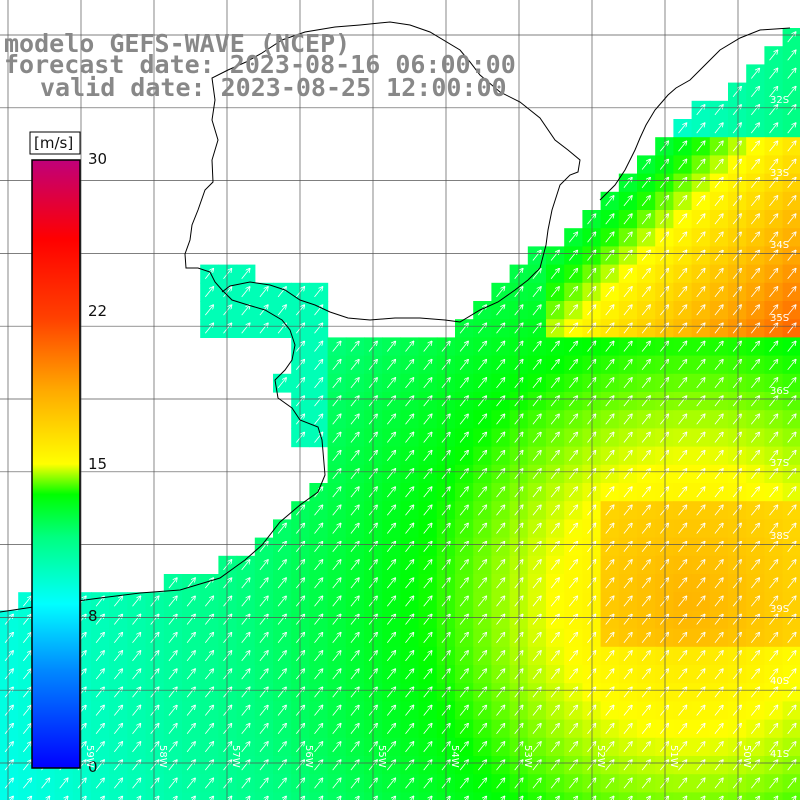 This screenshot has height=800, width=800. I want to click on lat-label: 37S, so click(780, 463).